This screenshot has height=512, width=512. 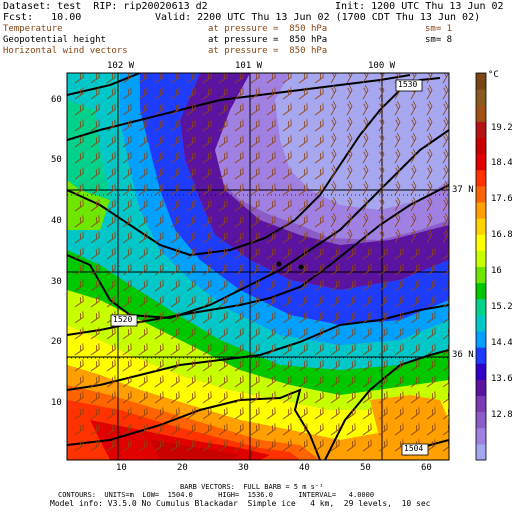 I want to click on x-tick: 60, so click(x=426, y=468).